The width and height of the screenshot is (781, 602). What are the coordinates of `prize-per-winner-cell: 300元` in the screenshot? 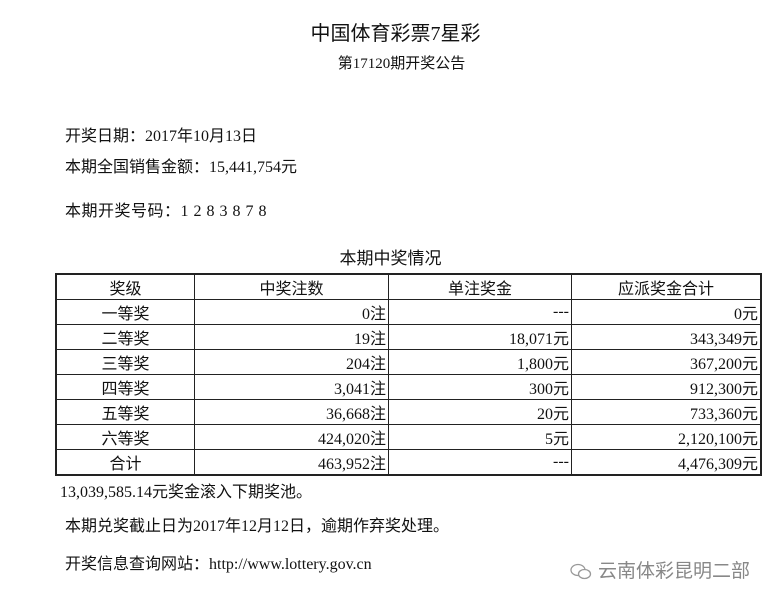 It's located at (480, 387).